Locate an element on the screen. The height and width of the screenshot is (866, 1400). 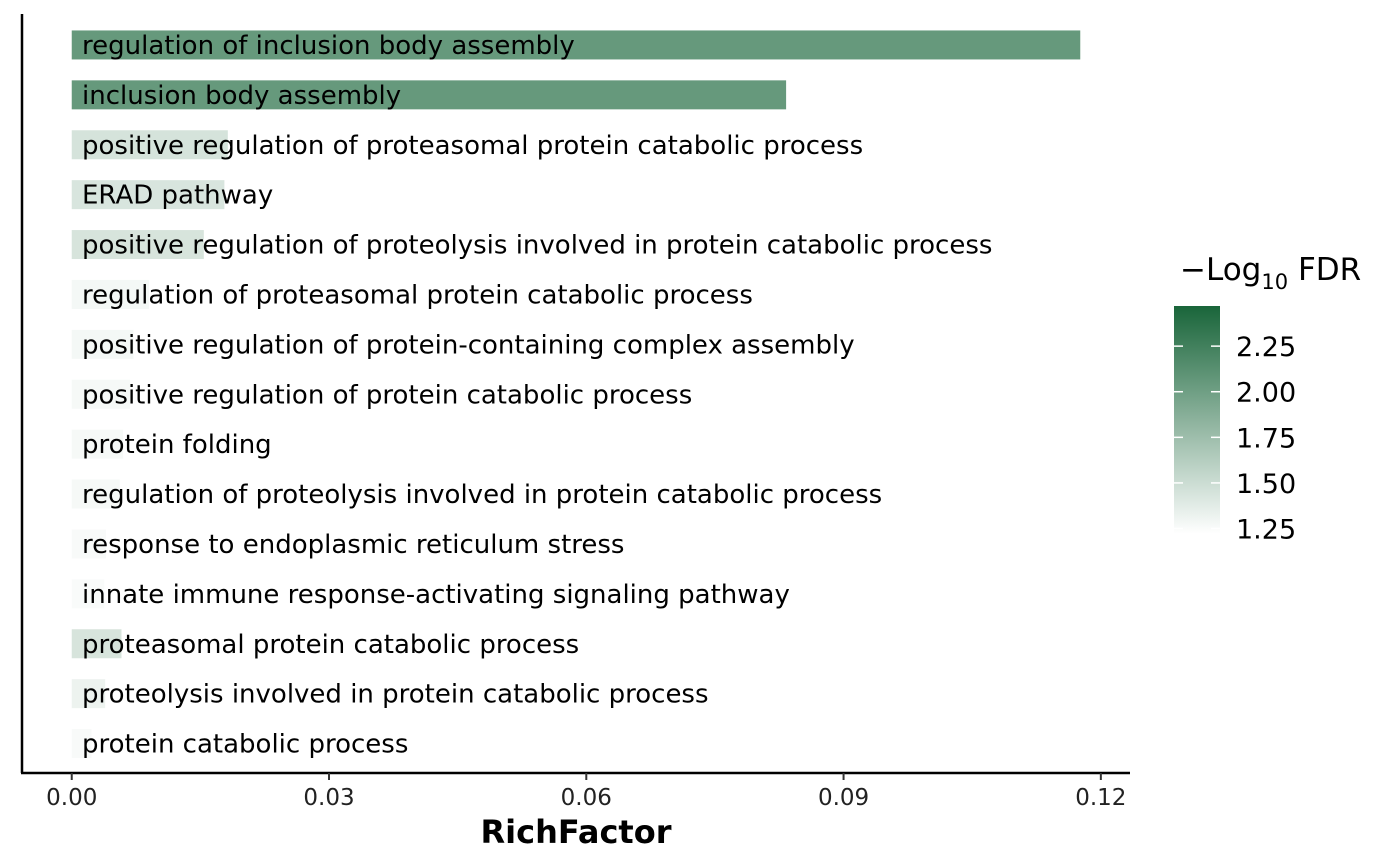
legend-title: −Log10 FDR is located at coordinates (1270, 273).